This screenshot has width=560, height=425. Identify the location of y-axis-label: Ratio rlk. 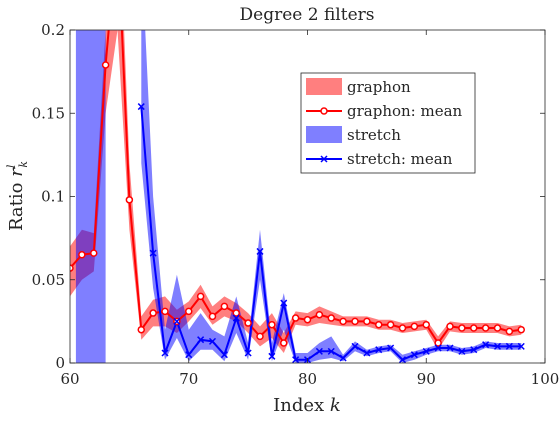
(17, 196).